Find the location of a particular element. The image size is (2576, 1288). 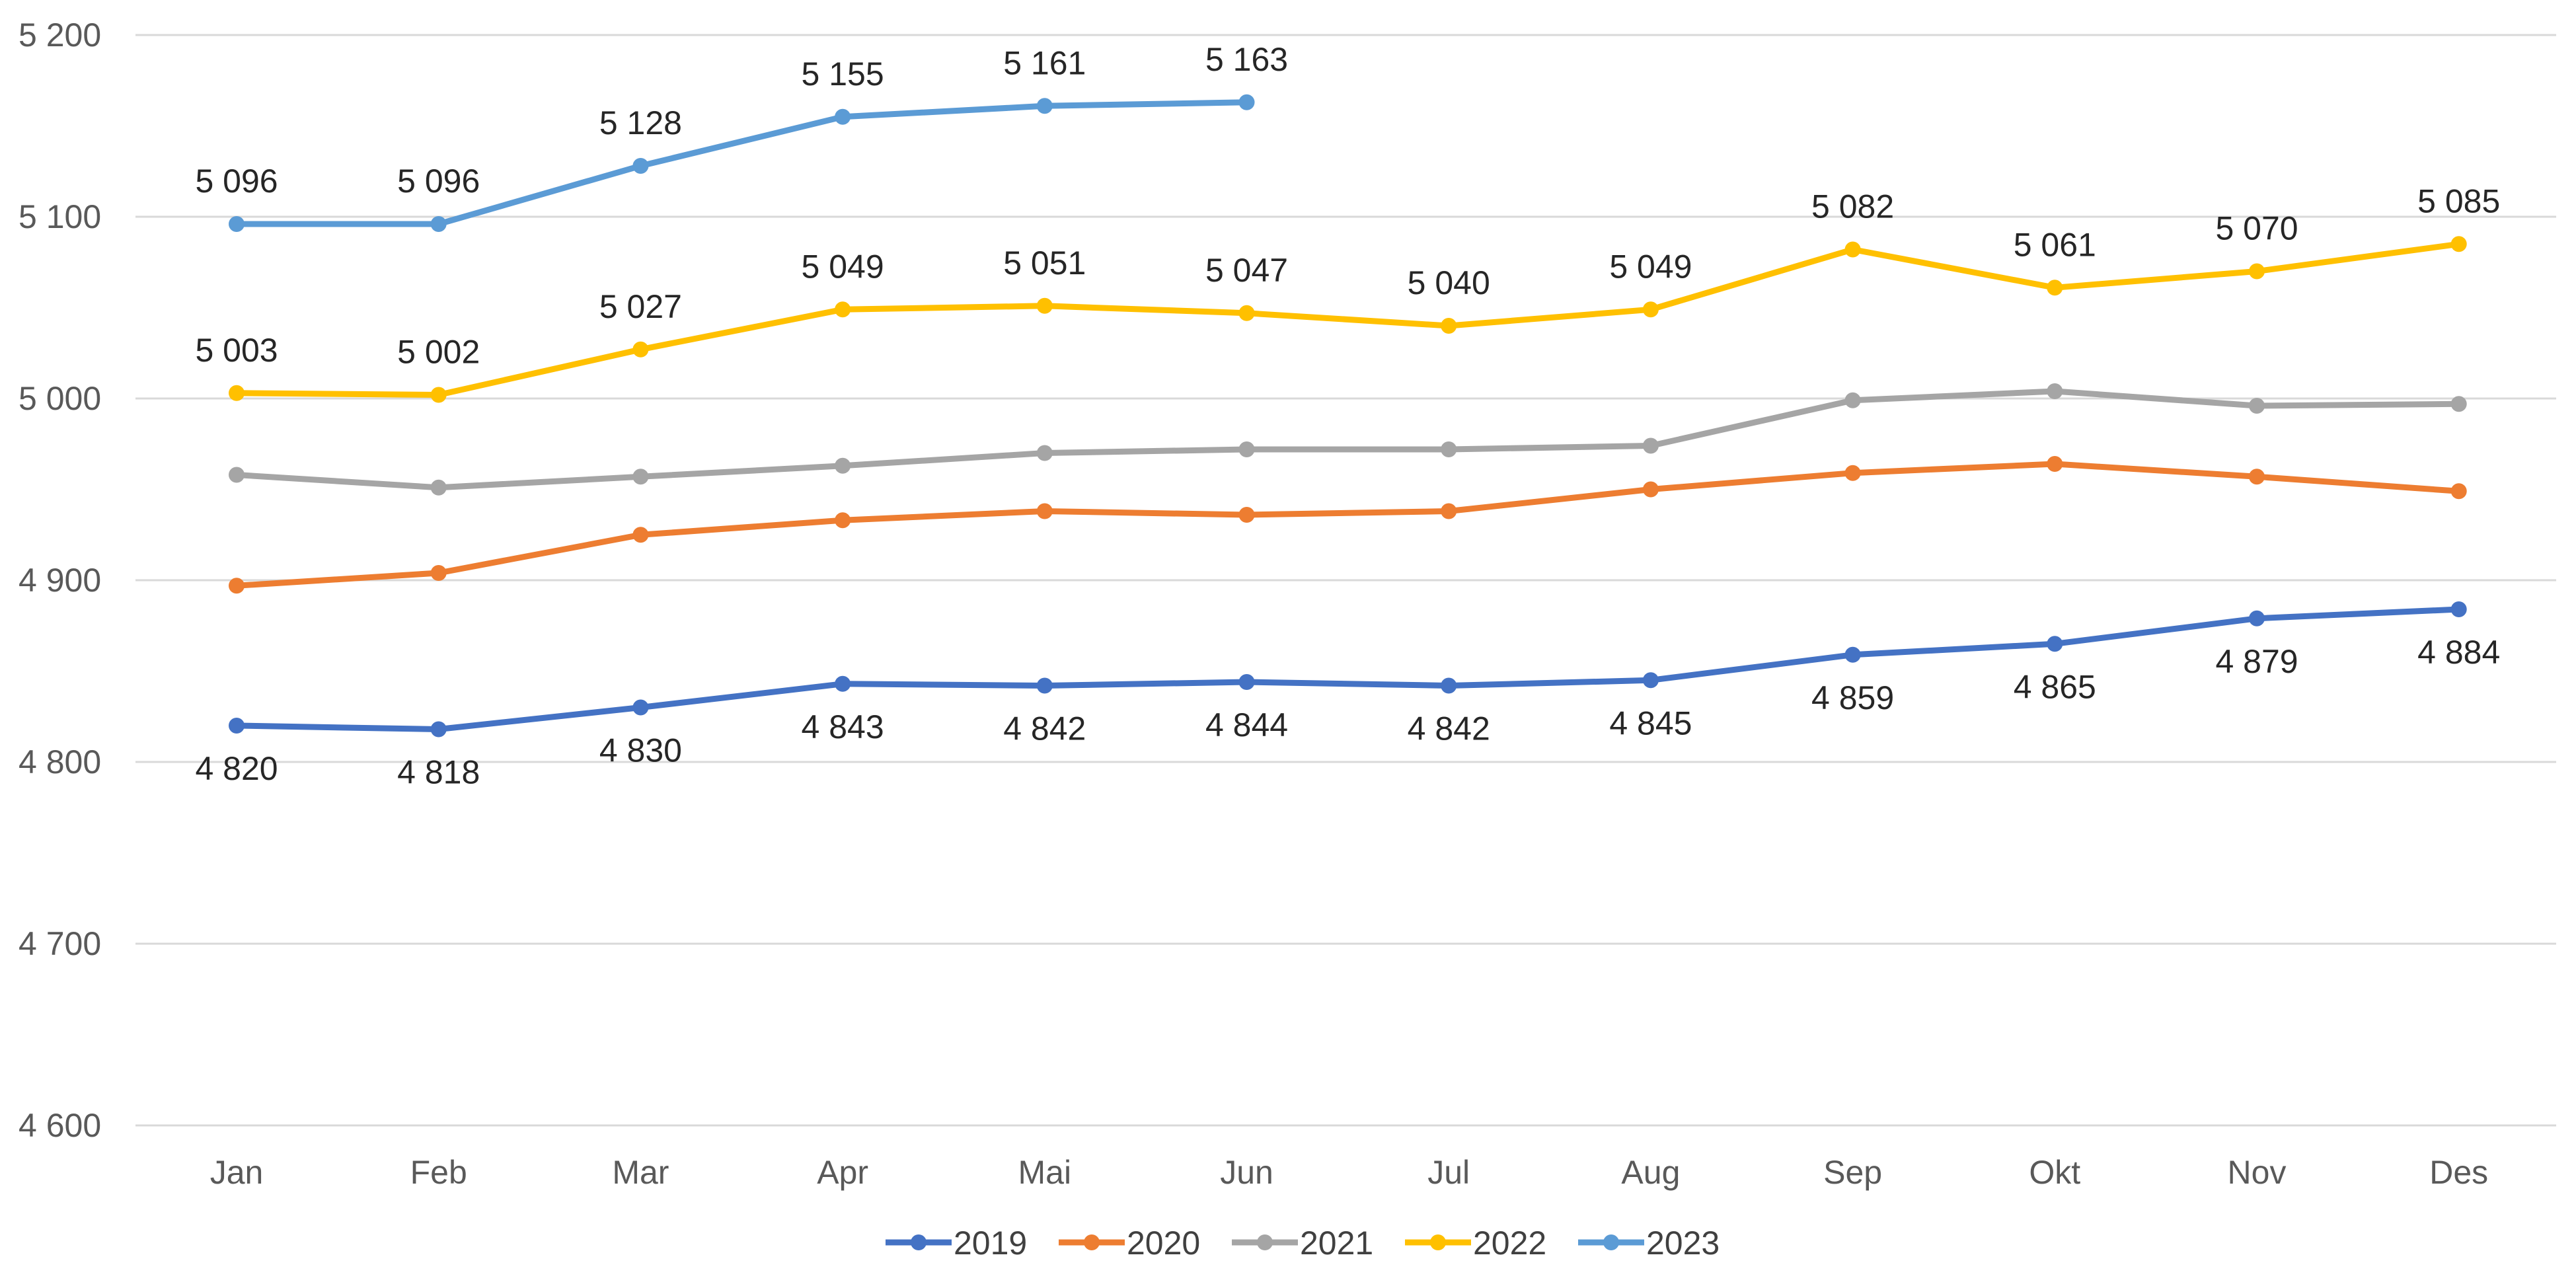

y-tick-label: 5 200 is located at coordinates (60, 35).